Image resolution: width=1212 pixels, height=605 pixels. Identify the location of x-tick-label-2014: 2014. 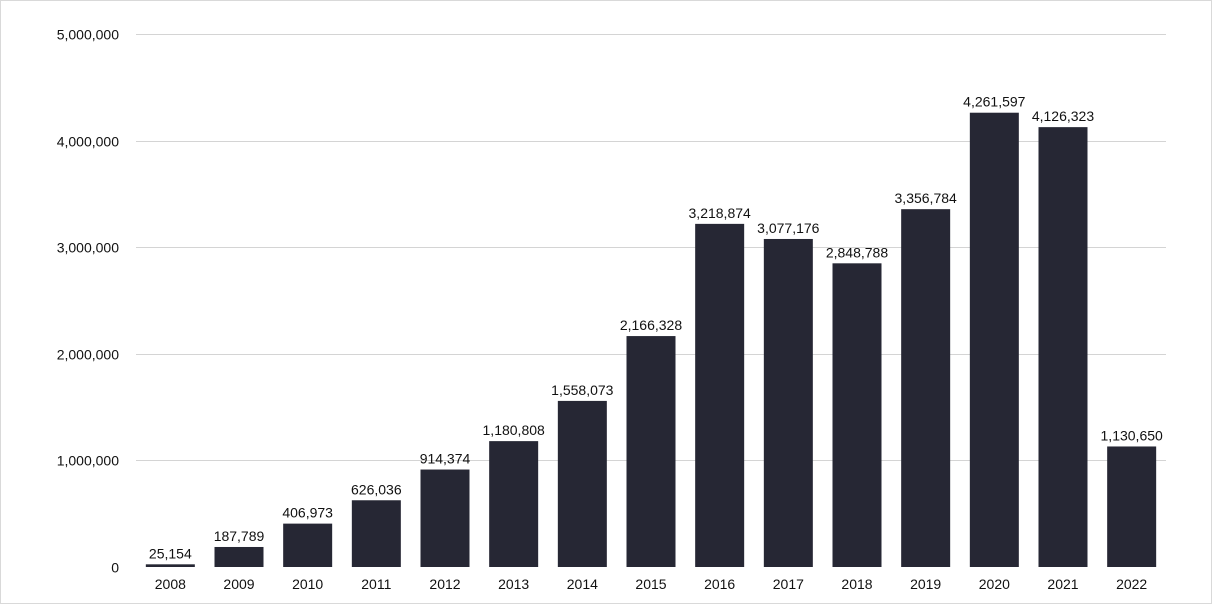
(582, 584).